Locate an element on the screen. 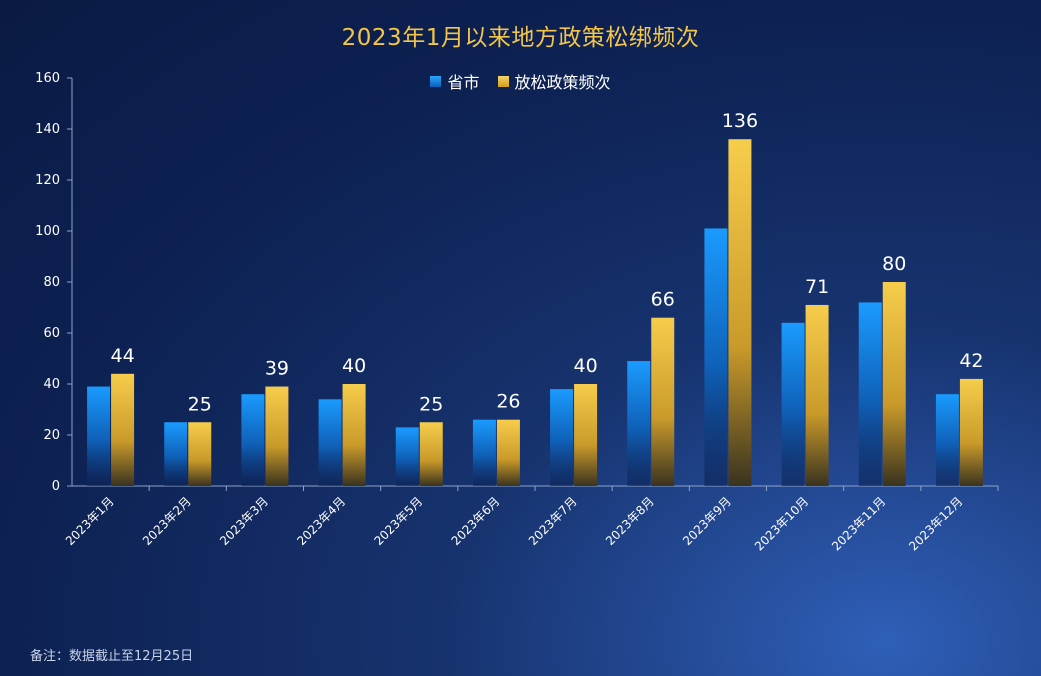 The image size is (1041, 676). x-tick-label: 2023年3月 is located at coordinates (244, 521).